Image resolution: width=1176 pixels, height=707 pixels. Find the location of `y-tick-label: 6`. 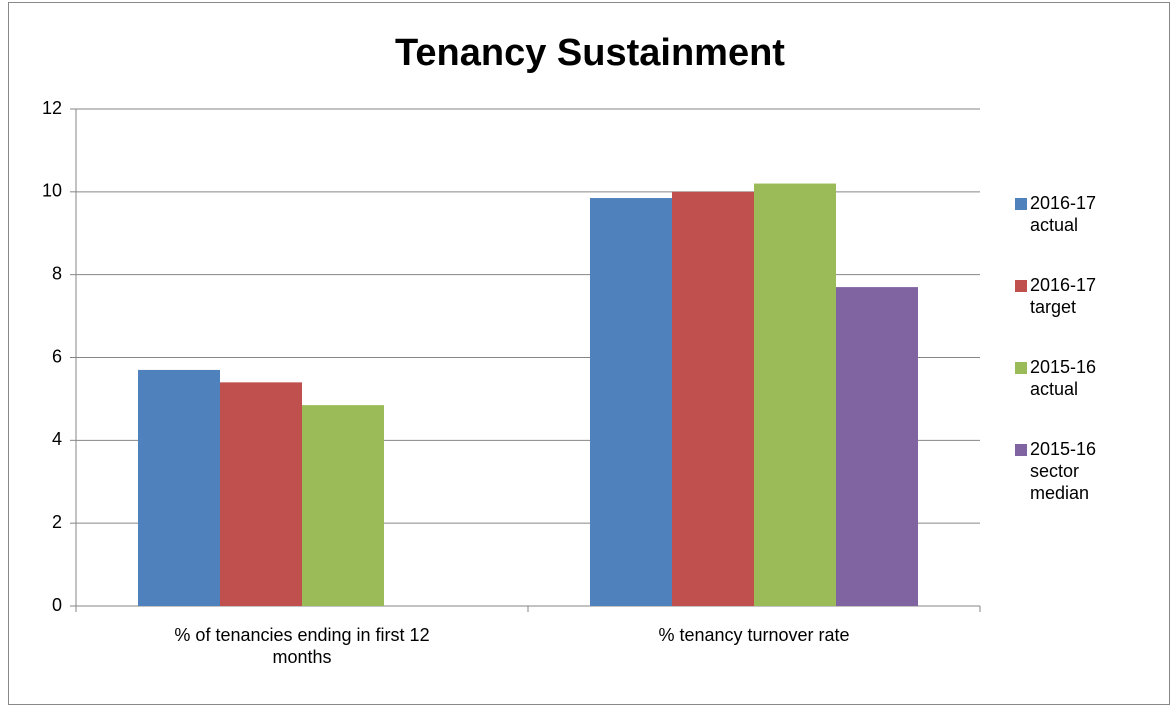

y-tick-label: 6 is located at coordinates (57, 356).